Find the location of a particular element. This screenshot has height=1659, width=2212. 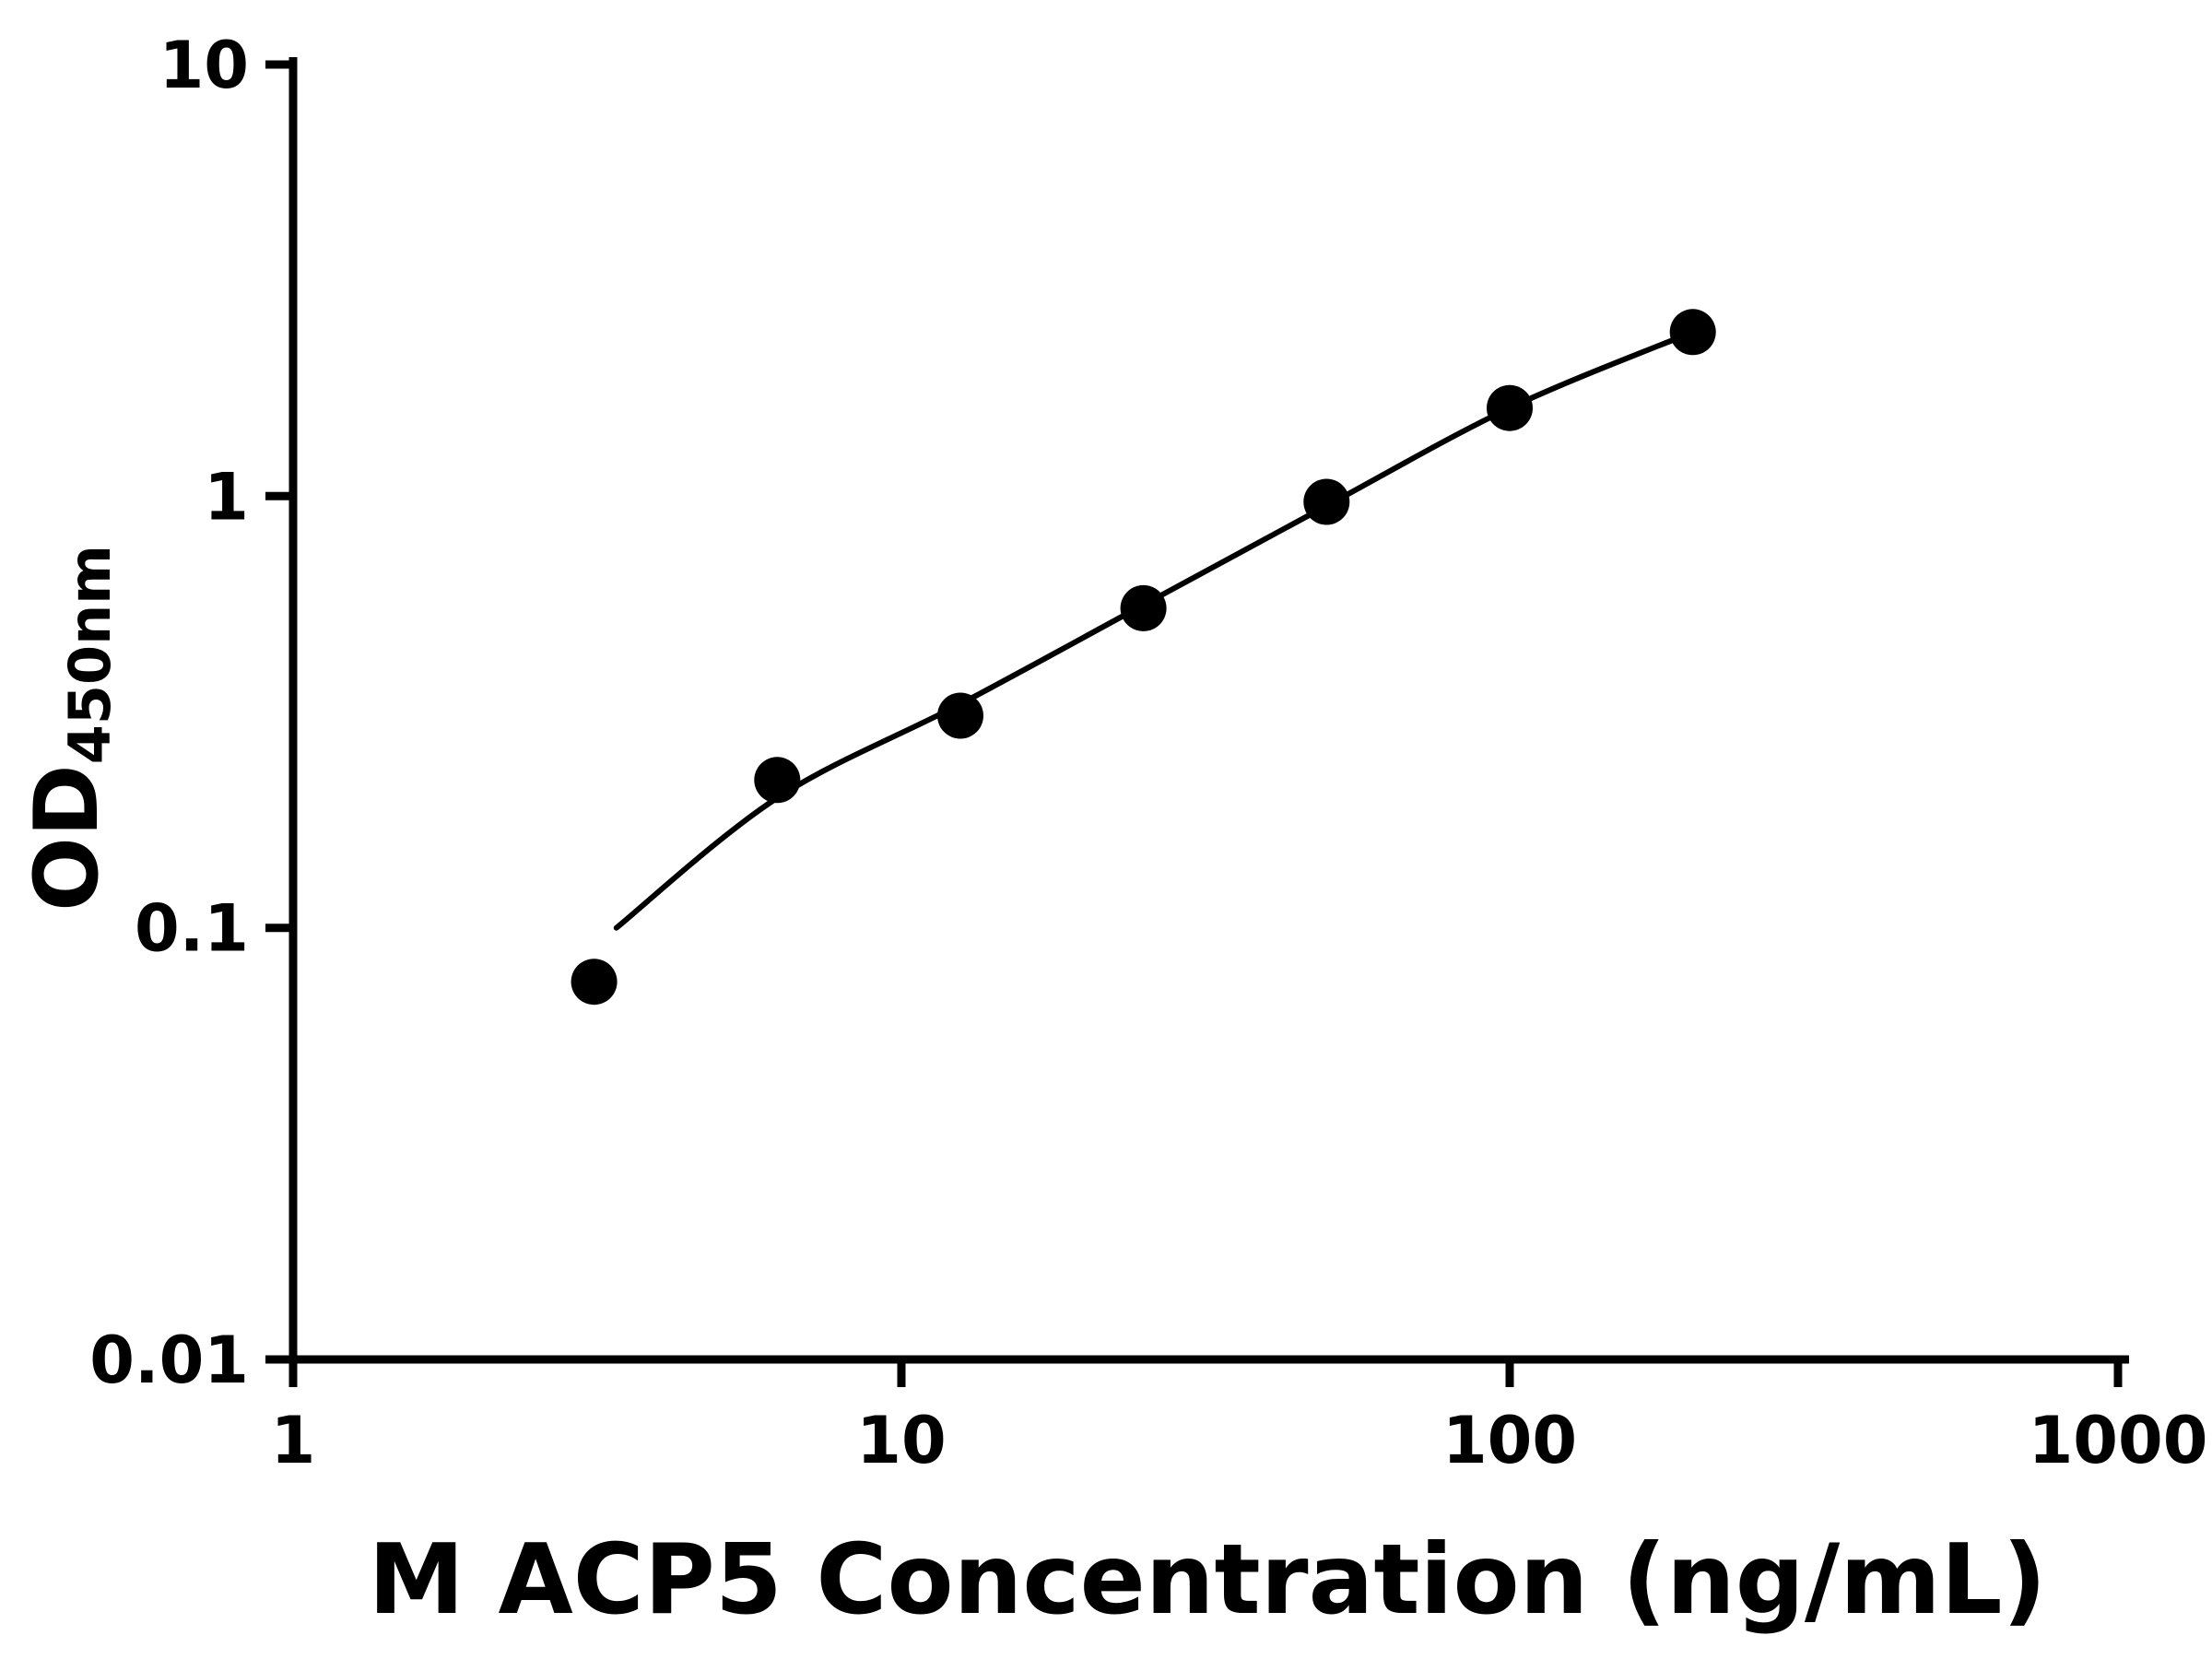

y-axis-label-main: OD is located at coordinates (67, 838).